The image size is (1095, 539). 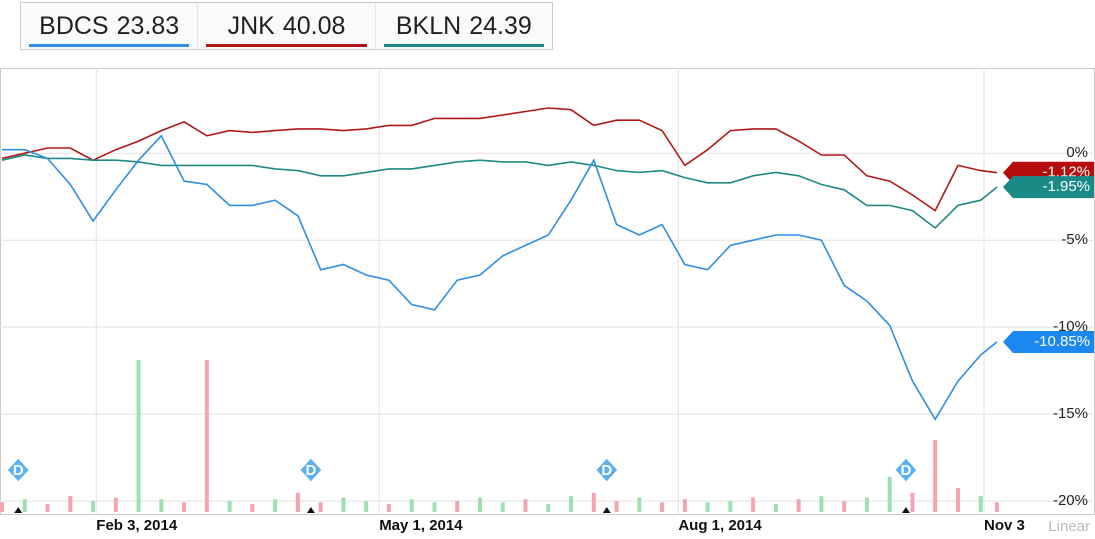 What do you see at coordinates (1004, 525) in the screenshot?
I see `x-tick-label: Nov 3` at bounding box center [1004, 525].